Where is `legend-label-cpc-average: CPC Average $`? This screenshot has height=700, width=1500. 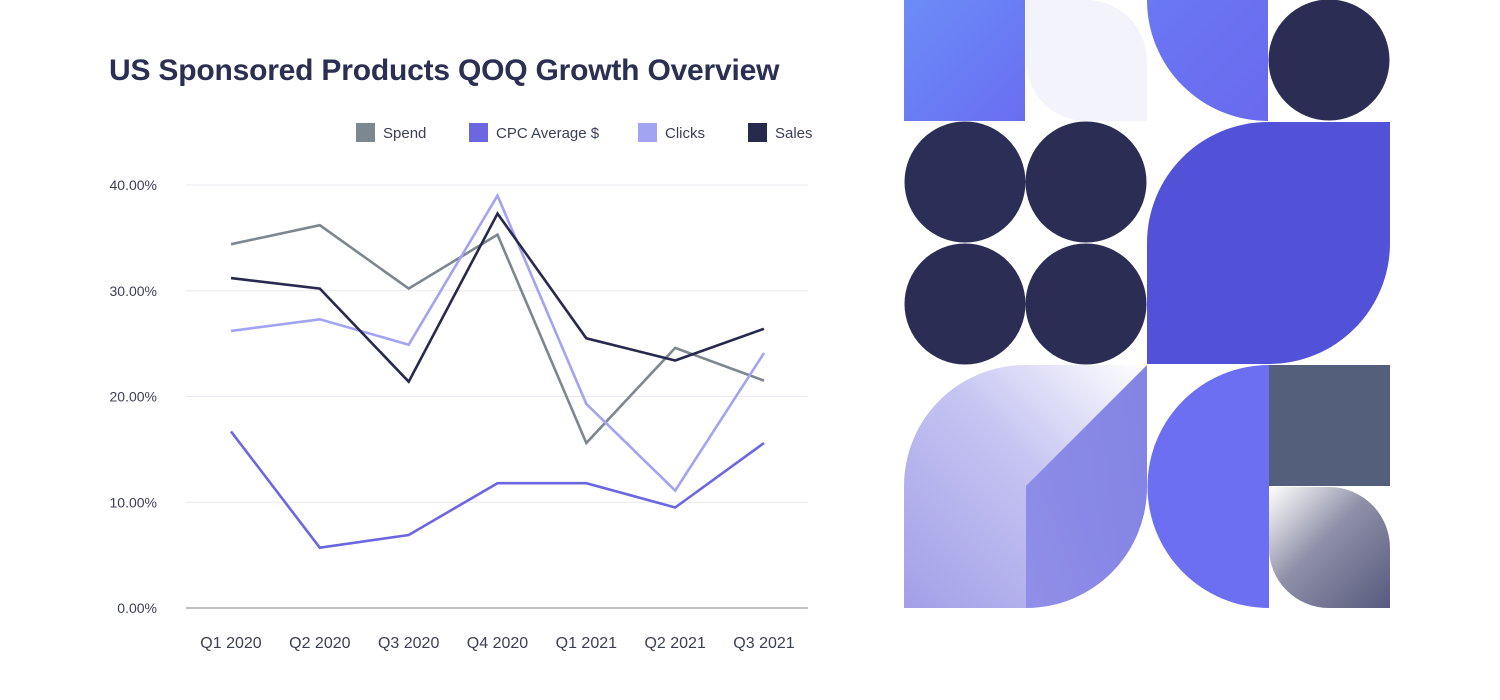 legend-label-cpc-average: CPC Average $ is located at coordinates (548, 133).